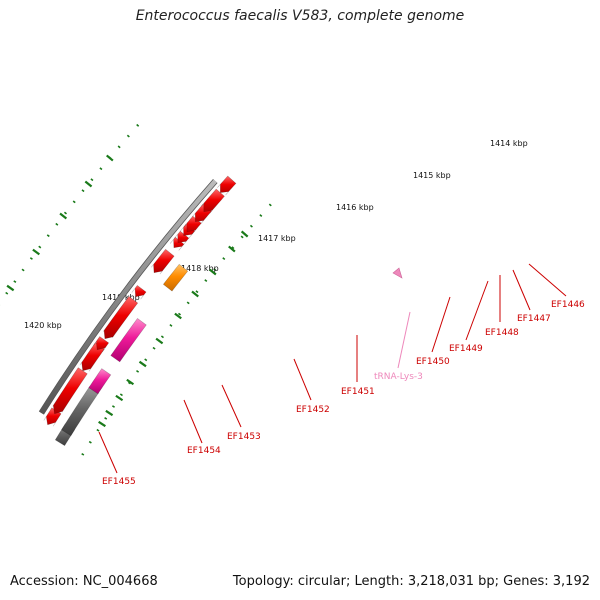 The height and width of the screenshot is (600, 600). What do you see at coordinates (84, 581) in the screenshot?
I see `accession-text: Accession: NC_004668` at bounding box center [84, 581].